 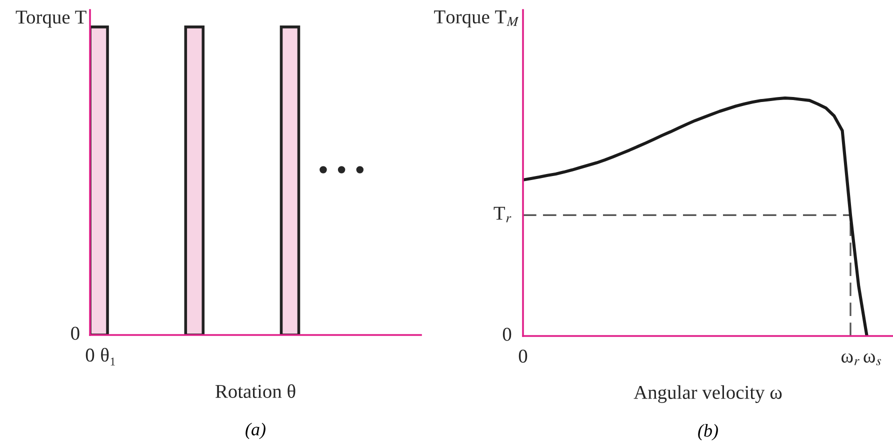 What do you see at coordinates (873, 359) in the screenshot?
I see `text: ω$_{s}$` at bounding box center [873, 359].